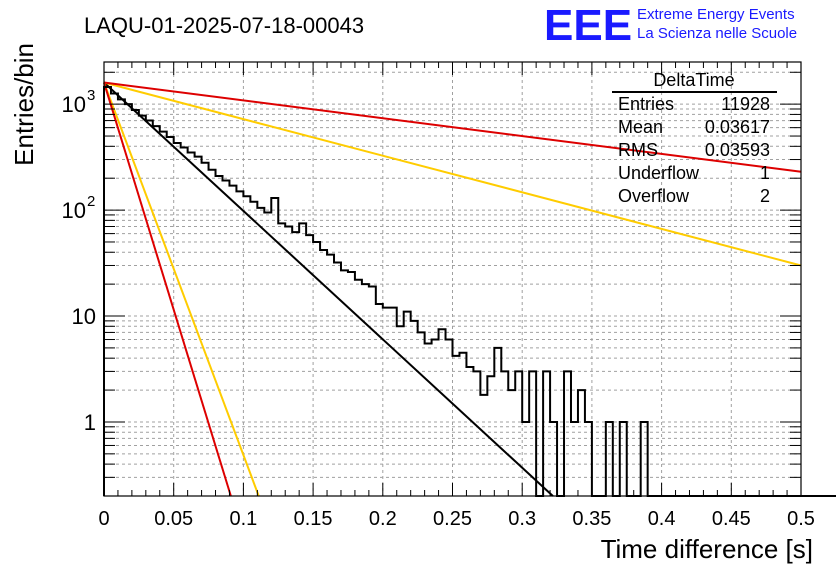 This screenshot has width=836, height=572. What do you see at coordinates (731, 519) in the screenshot?
I see `x-tick-label: 0.45` at bounding box center [731, 519].